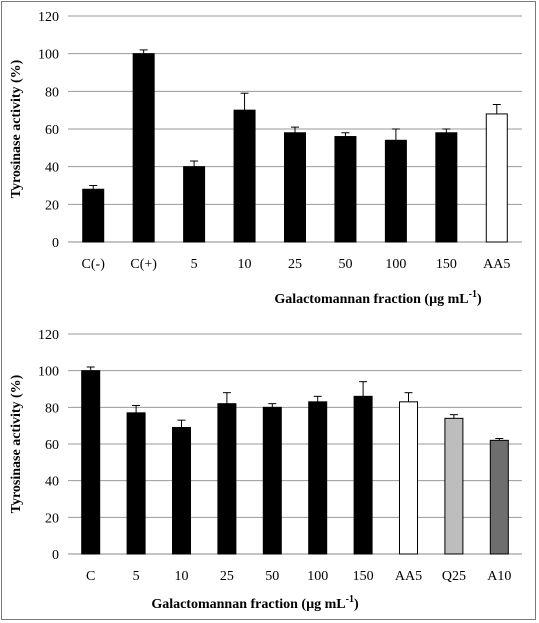 The image size is (539, 623). What do you see at coordinates (454, 576) in the screenshot?
I see `x-tick-label: Q25` at bounding box center [454, 576].